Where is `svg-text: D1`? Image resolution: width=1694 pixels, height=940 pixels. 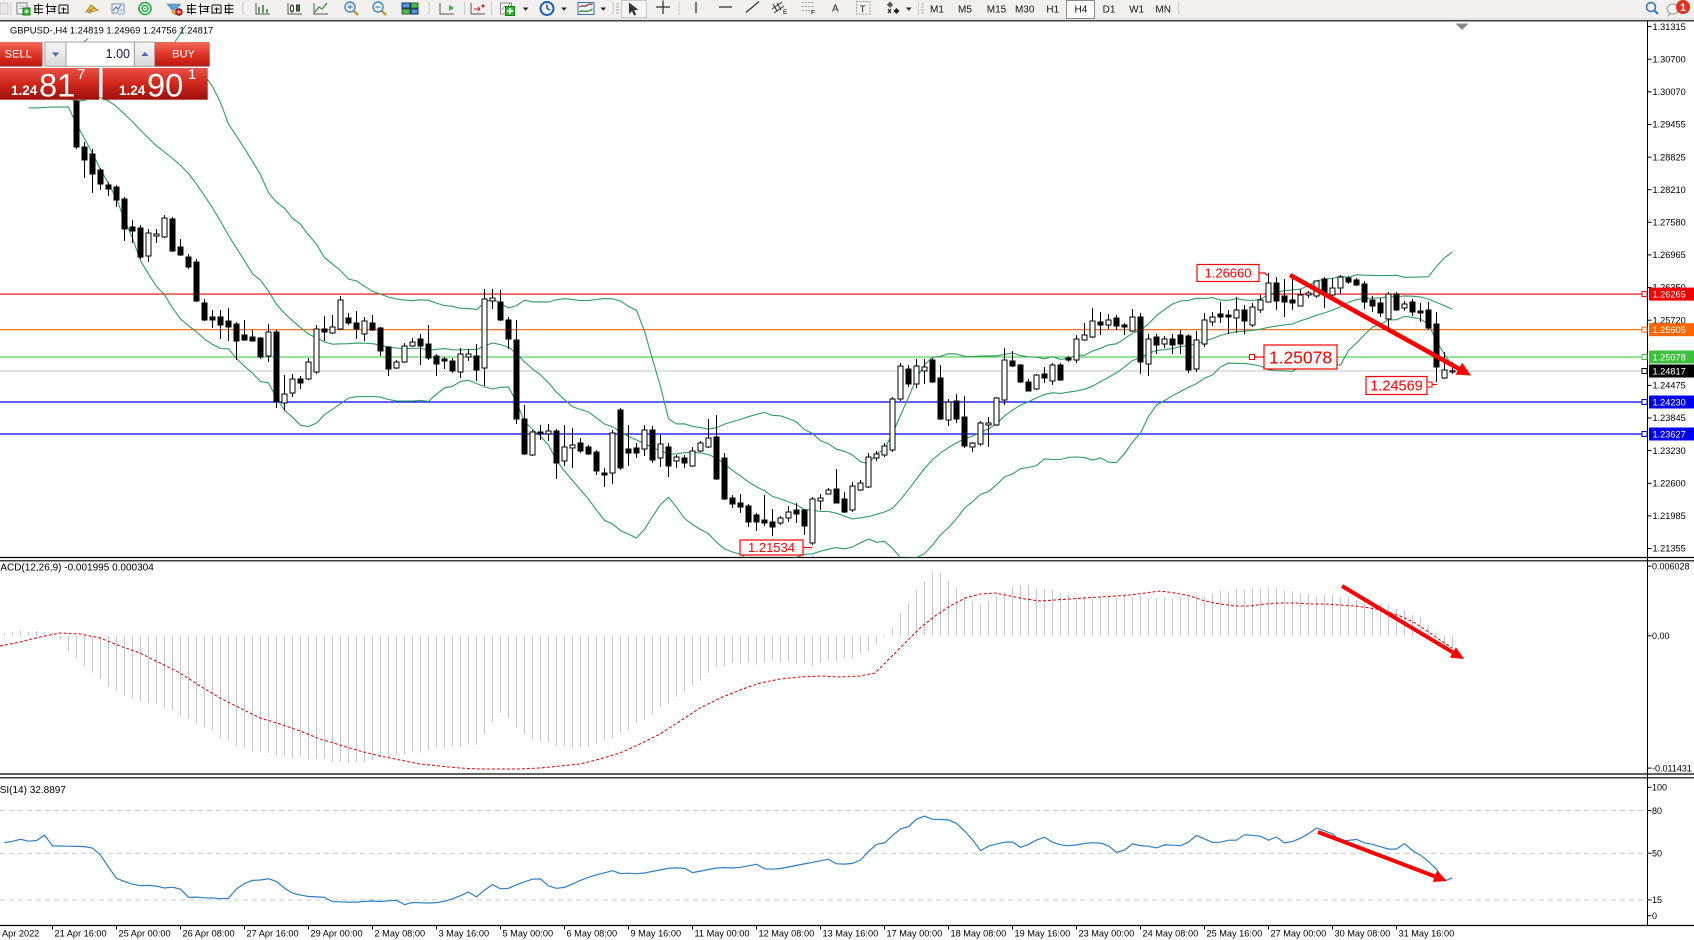 svg-text: D1 is located at coordinates (1109, 10).